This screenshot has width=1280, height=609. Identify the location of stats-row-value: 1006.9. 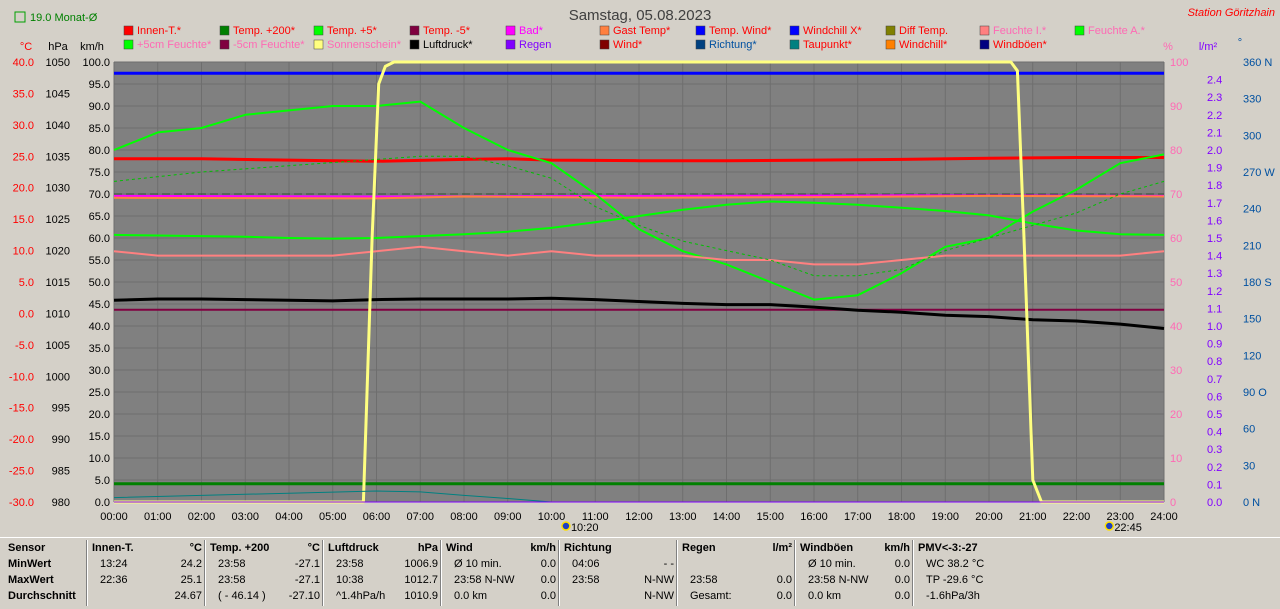
(421, 564).